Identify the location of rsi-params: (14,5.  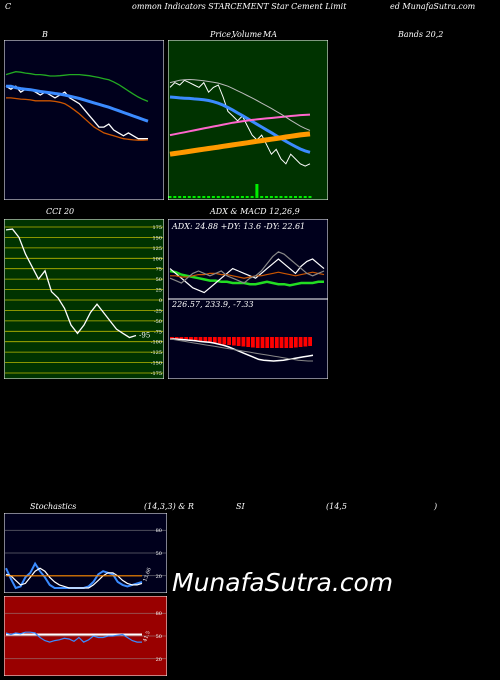
(336, 506).